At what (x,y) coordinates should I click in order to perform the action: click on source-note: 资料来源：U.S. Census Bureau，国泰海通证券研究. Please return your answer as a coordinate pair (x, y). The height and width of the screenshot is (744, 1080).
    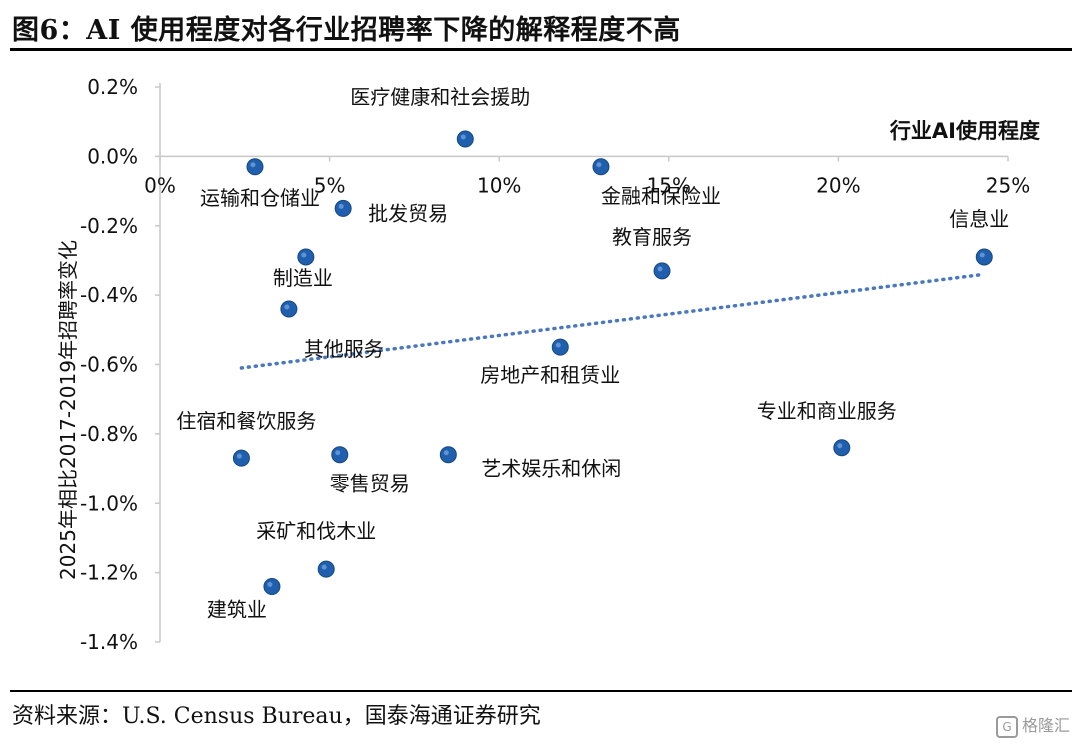
    Looking at the image, I should click on (276, 716).